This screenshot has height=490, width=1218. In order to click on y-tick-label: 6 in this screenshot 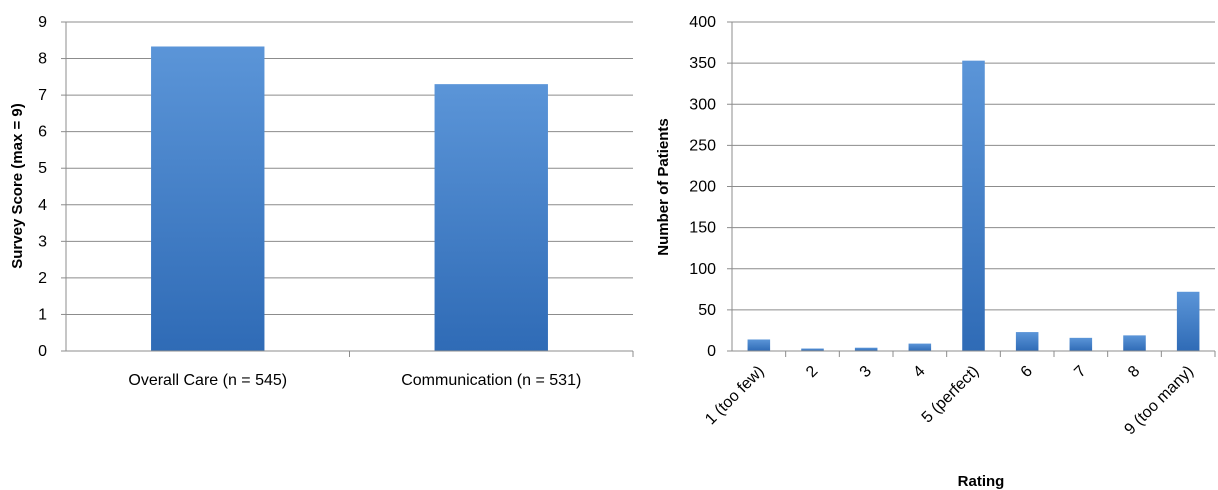, I will do `click(42, 132)`.